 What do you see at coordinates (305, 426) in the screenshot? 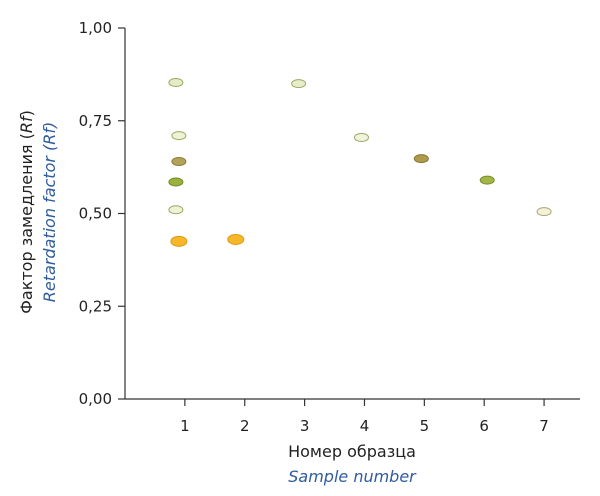
I see `x-tick-label: 3` at bounding box center [305, 426].